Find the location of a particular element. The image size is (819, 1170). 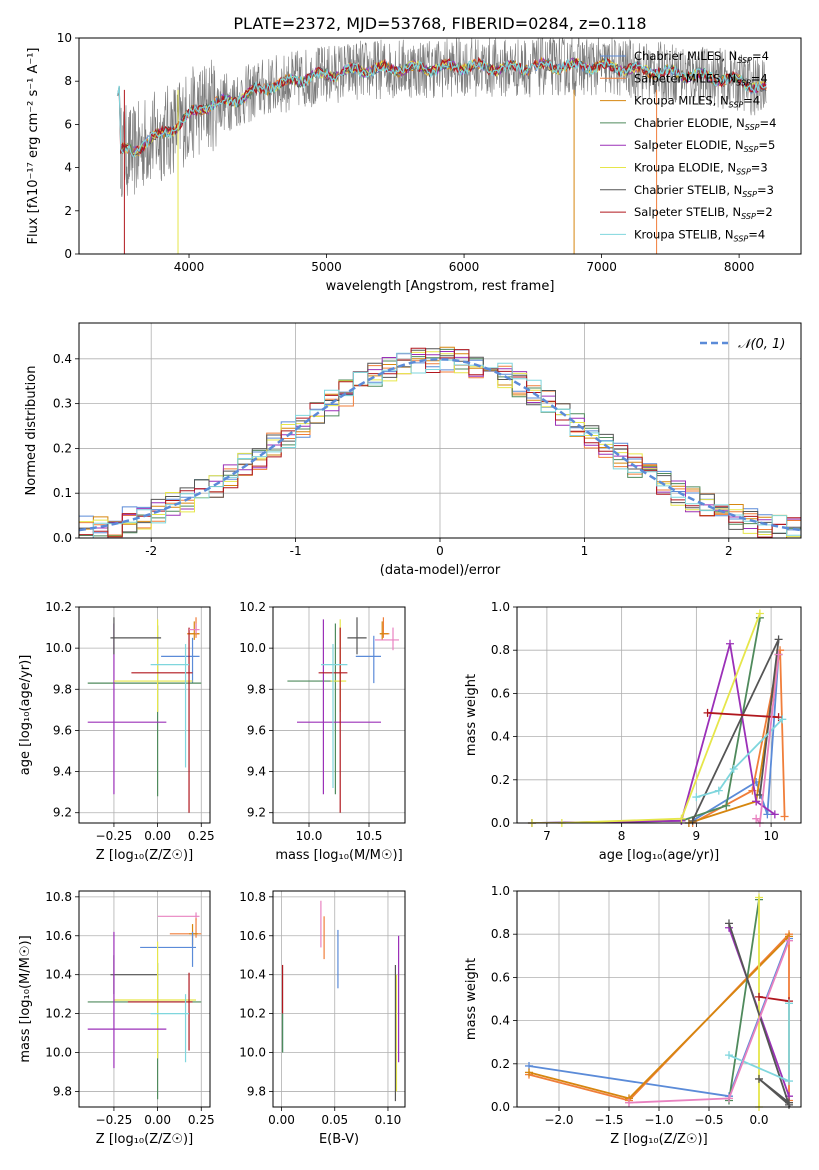

y-tick-label: 8 is located at coordinates (68, 81).